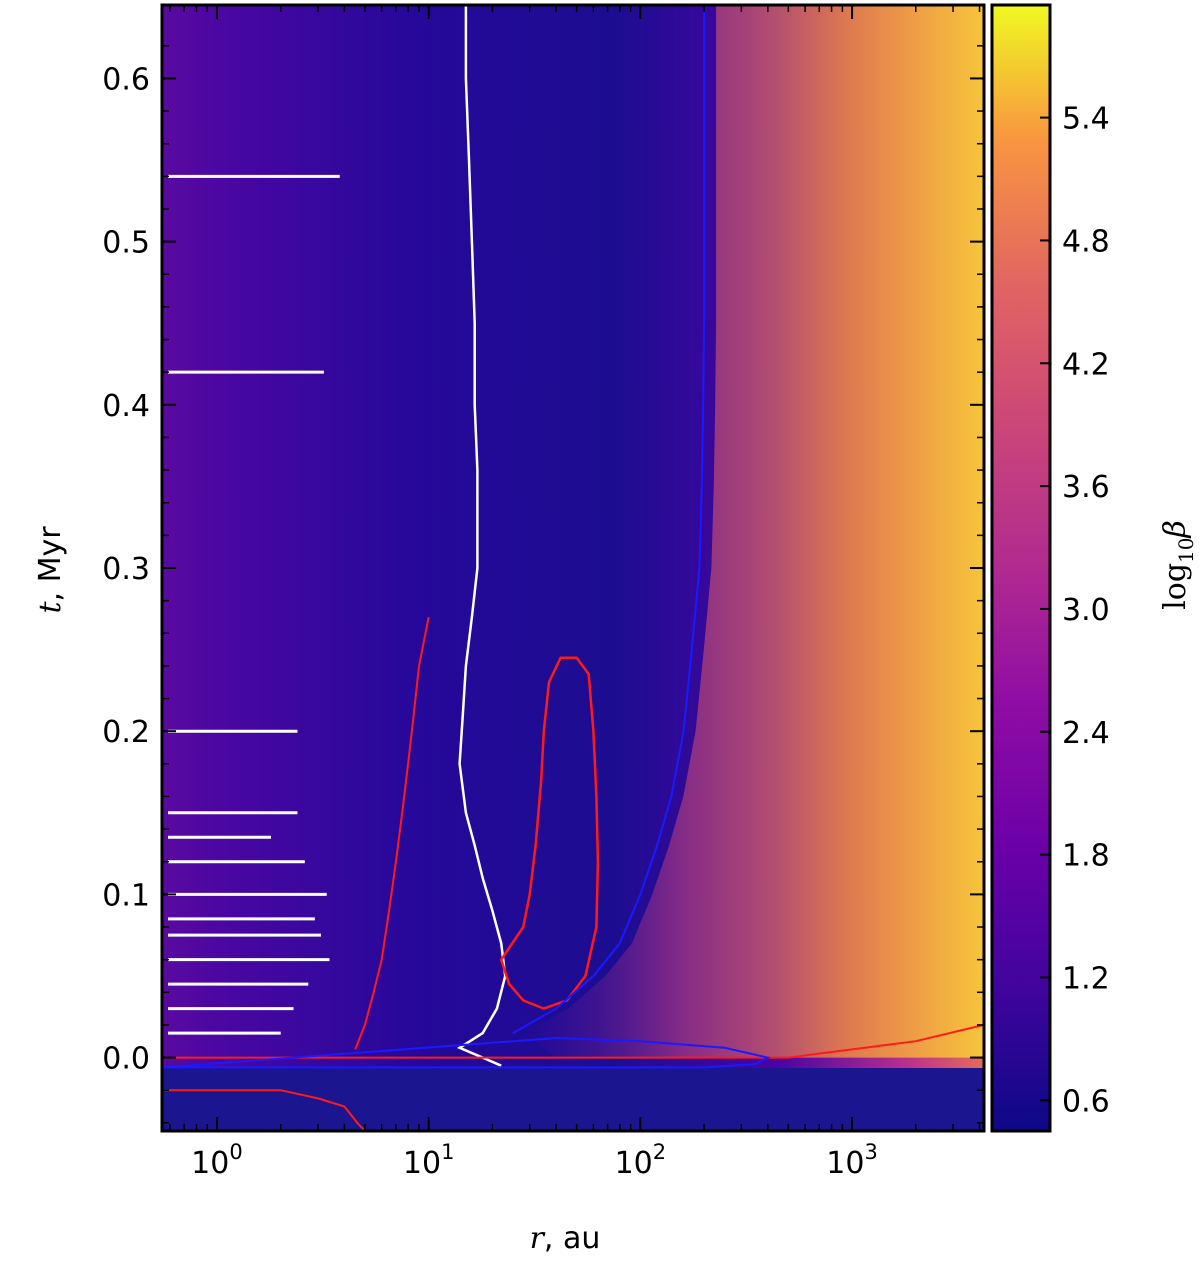 This screenshot has height=1263, width=1200. I want to click on colorbar-tick-label: 2.4, so click(1086, 733).